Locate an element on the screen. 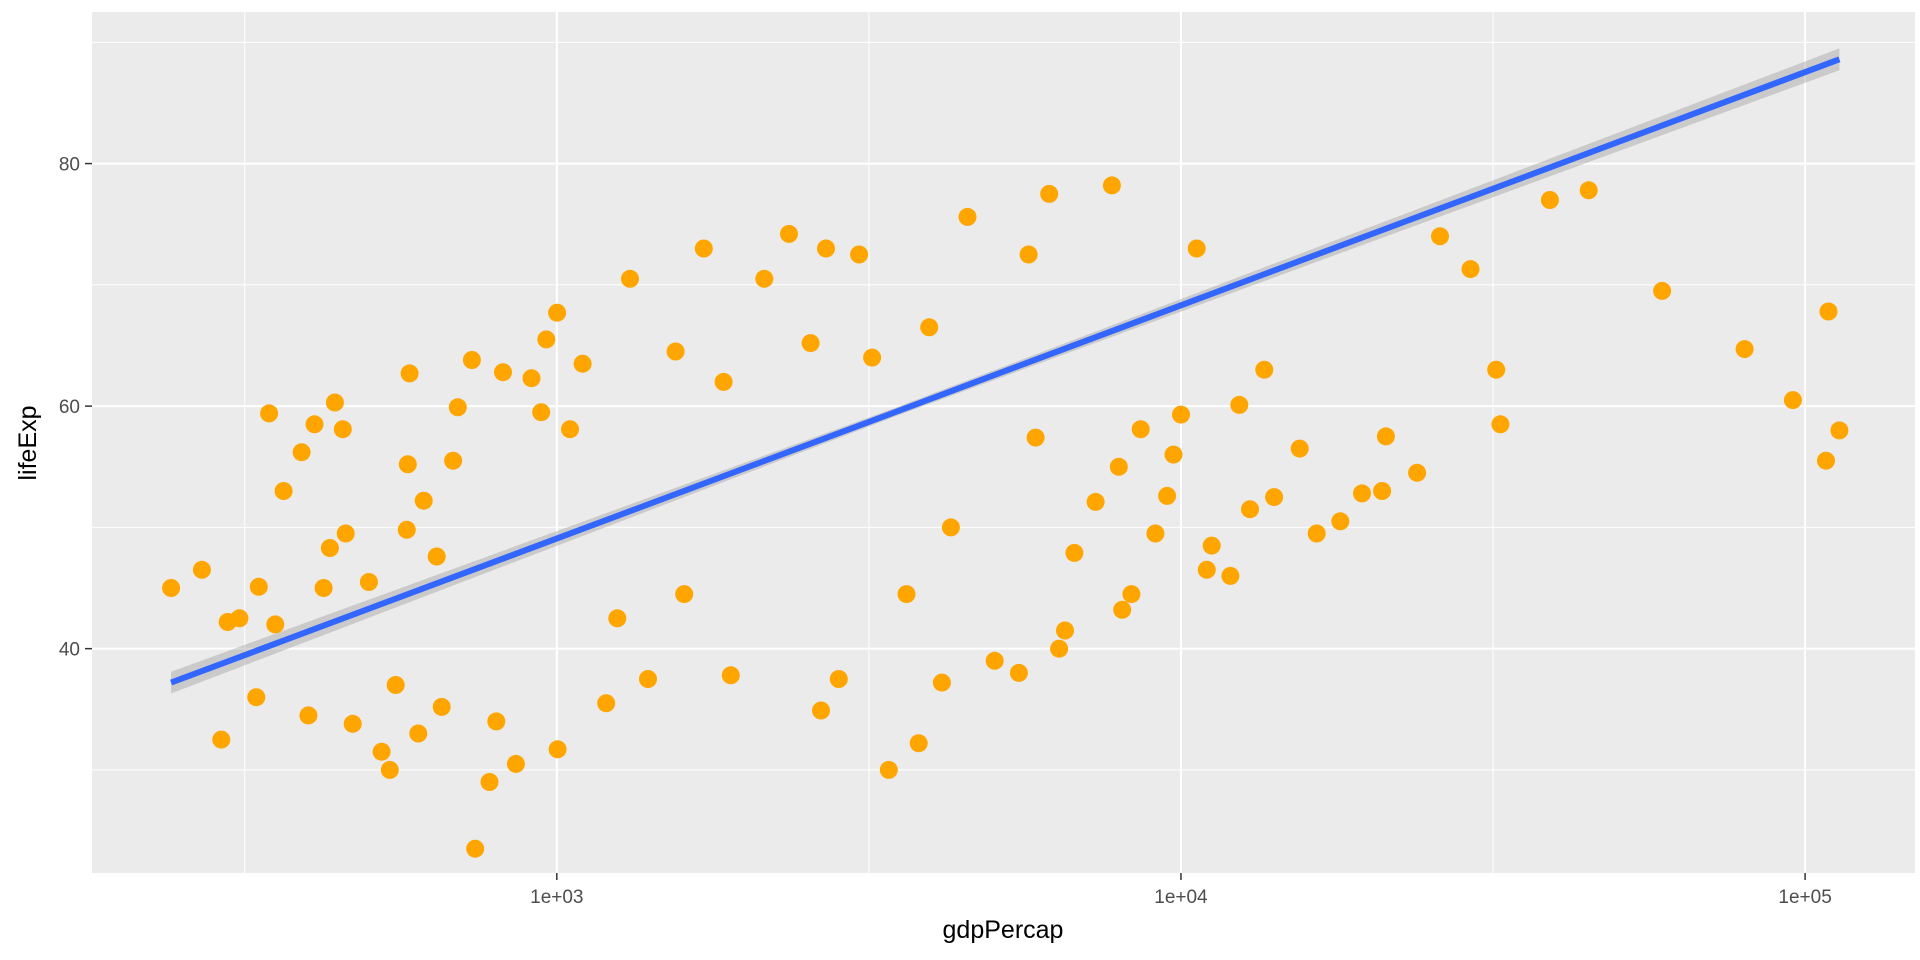  x-axis-title: gdpPercap is located at coordinates (1003, 930).